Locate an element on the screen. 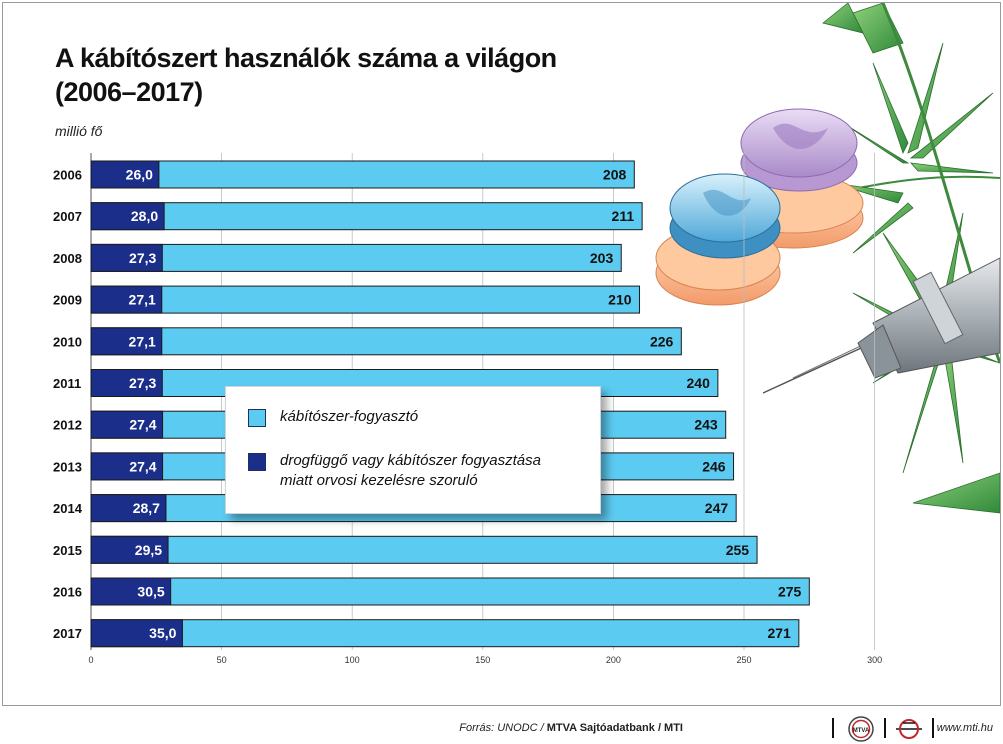  x-tick-label: 150 is located at coordinates (482, 660).